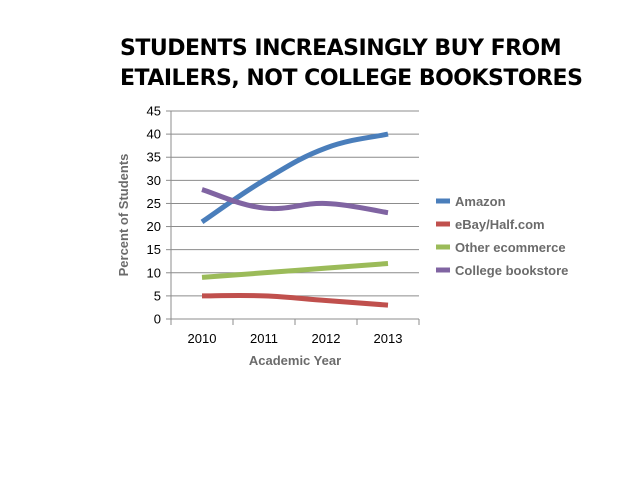 The height and width of the screenshot is (479, 638). Describe the element at coordinates (157, 295) in the screenshot. I see `y-tick-label: 5` at that location.